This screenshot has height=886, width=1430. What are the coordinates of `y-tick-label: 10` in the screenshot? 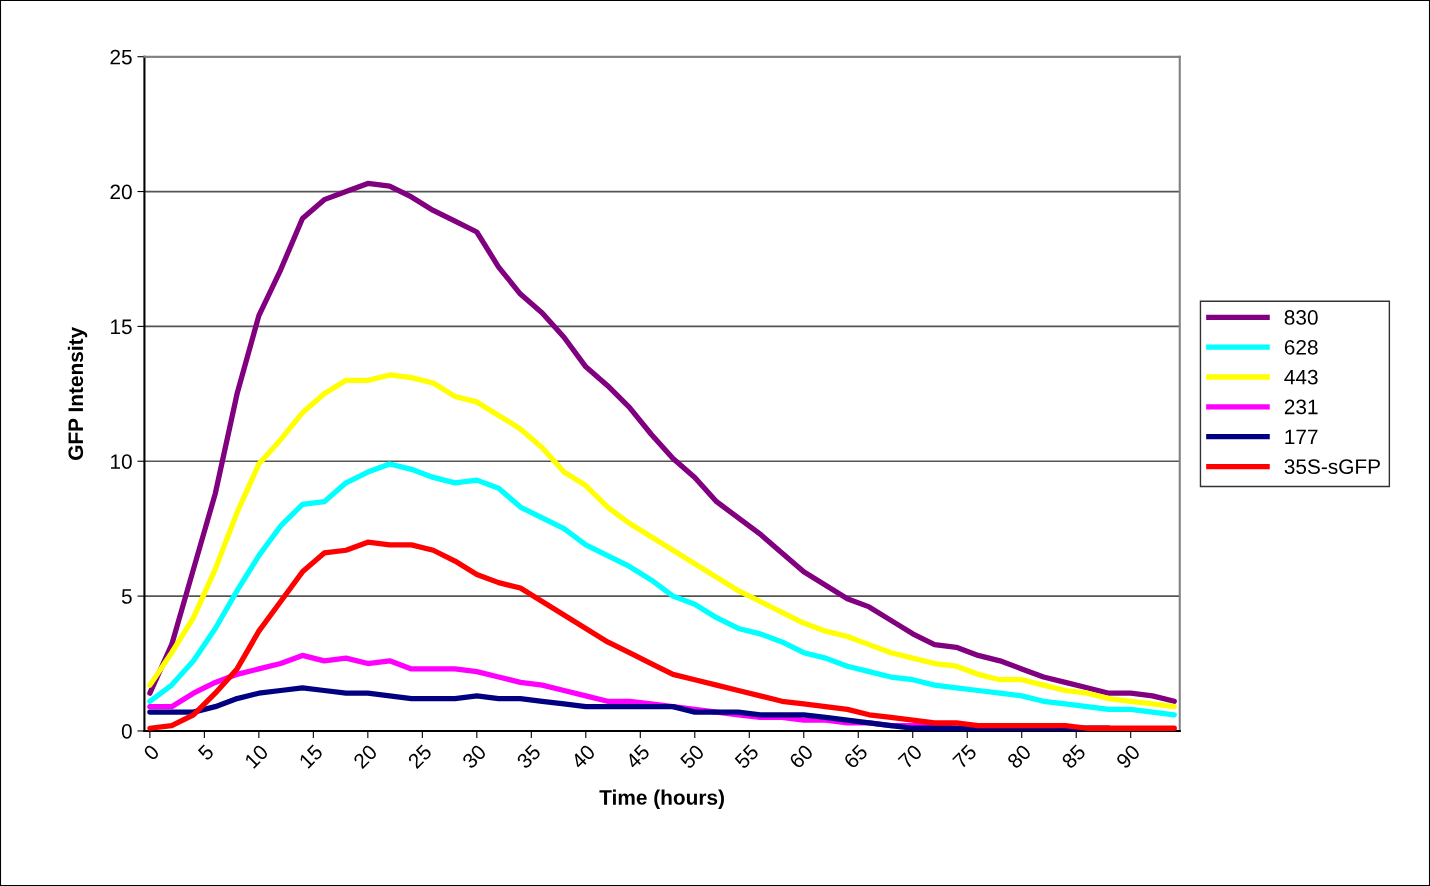 It's located at (121, 462).